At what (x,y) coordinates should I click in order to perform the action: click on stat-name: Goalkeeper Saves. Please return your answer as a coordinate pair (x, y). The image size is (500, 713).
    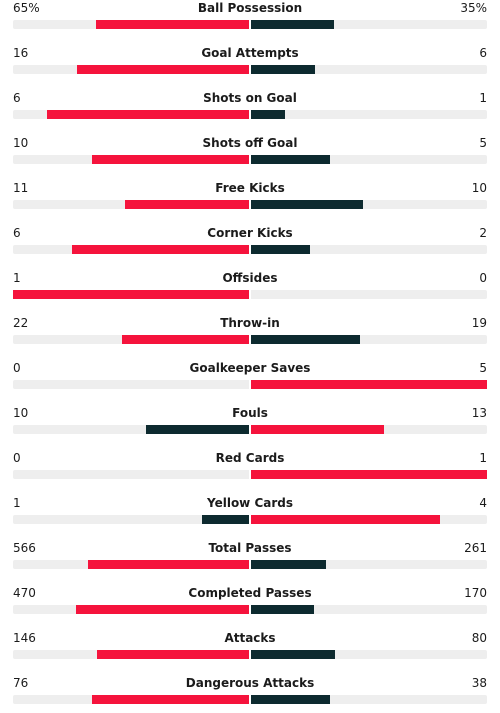
    Looking at the image, I should click on (250, 368).